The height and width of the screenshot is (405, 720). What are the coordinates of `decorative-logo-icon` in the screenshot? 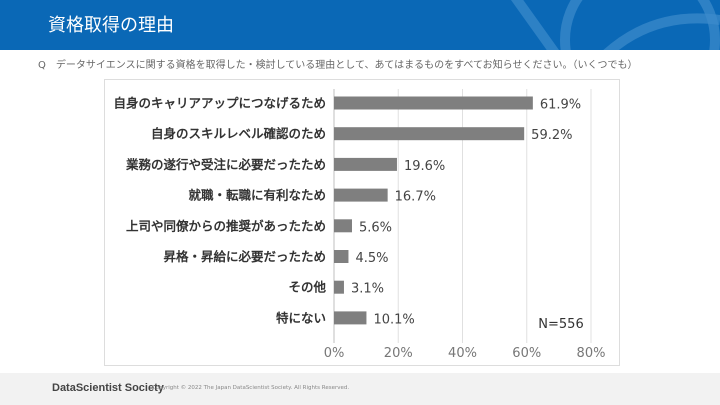 It's located at (615, 25).